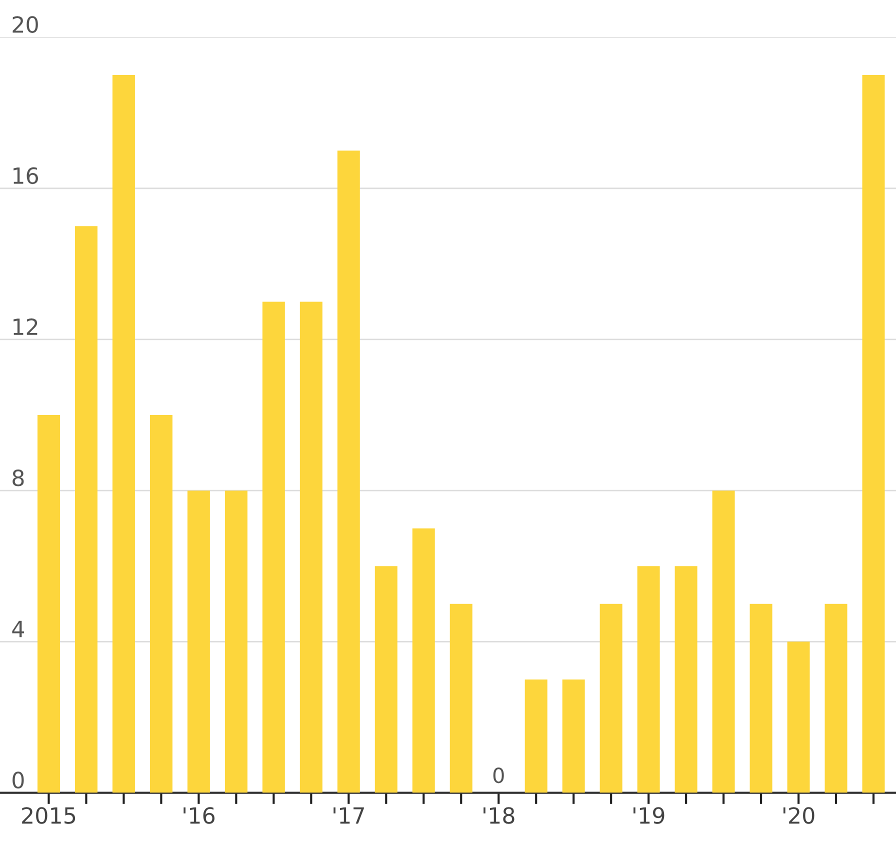  What do you see at coordinates (49, 815) in the screenshot?
I see `x-tick-label: 2015` at bounding box center [49, 815].